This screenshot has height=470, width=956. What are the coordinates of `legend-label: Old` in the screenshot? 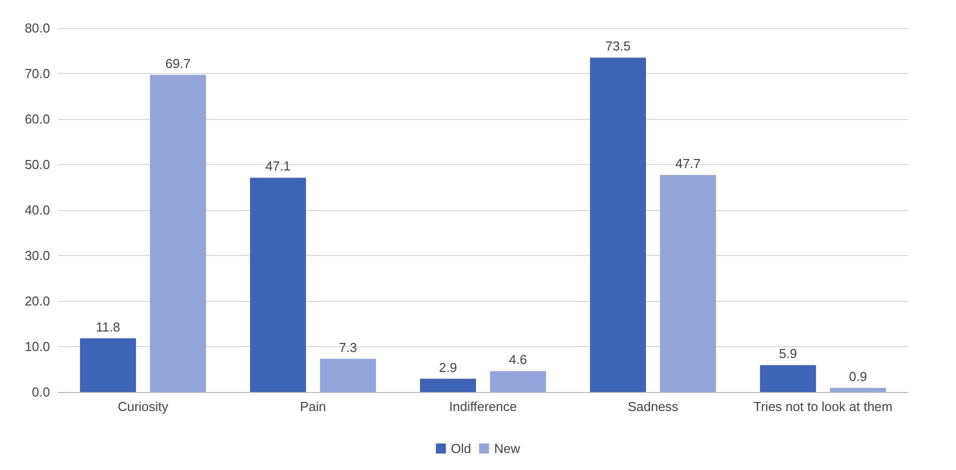 It's located at (461, 448).